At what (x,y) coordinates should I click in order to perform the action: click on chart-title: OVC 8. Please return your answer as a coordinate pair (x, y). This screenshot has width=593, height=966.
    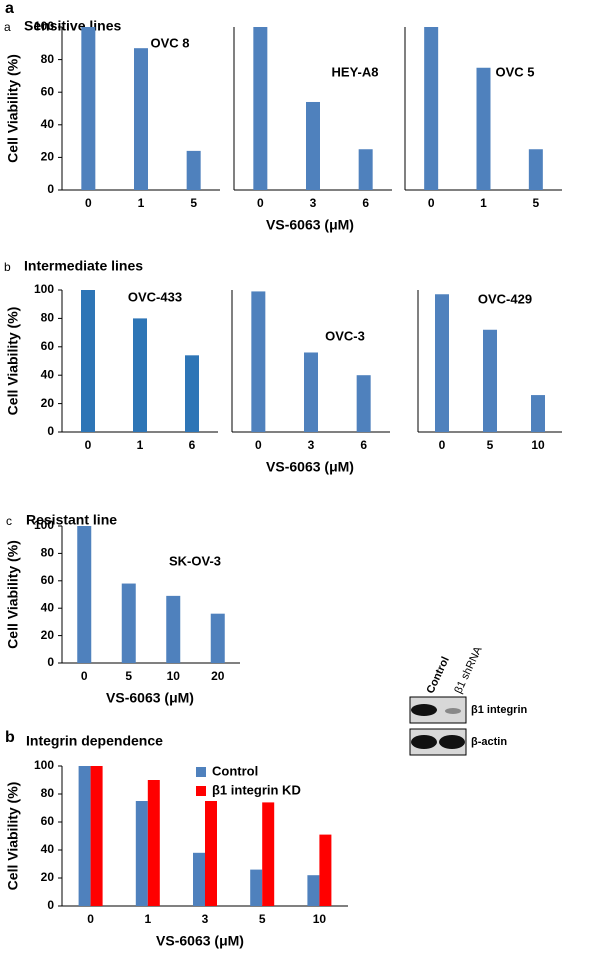
    Looking at the image, I should click on (169, 42).